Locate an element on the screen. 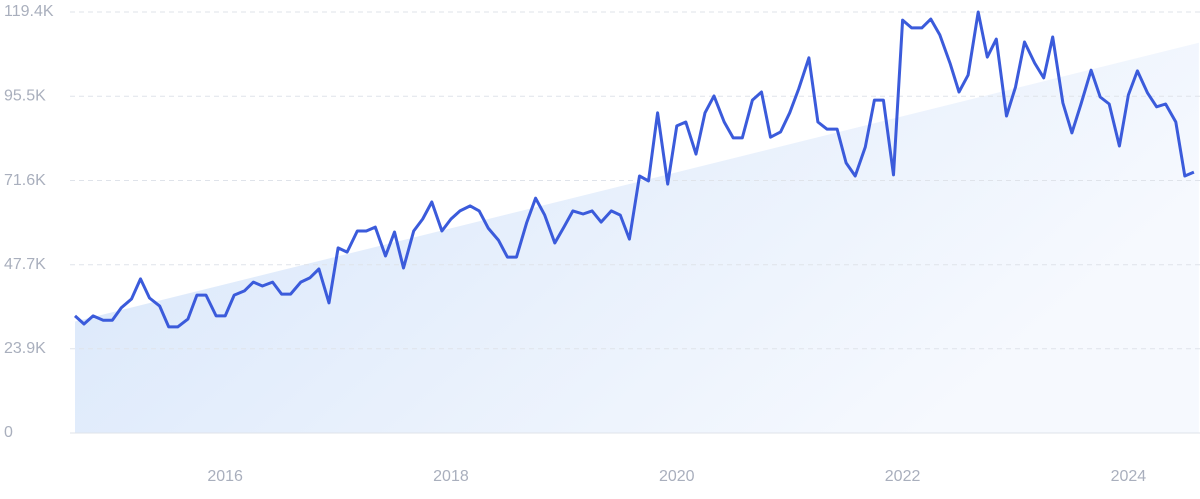 This screenshot has width=1200, height=499. y-tick-label: 0 is located at coordinates (8, 432).